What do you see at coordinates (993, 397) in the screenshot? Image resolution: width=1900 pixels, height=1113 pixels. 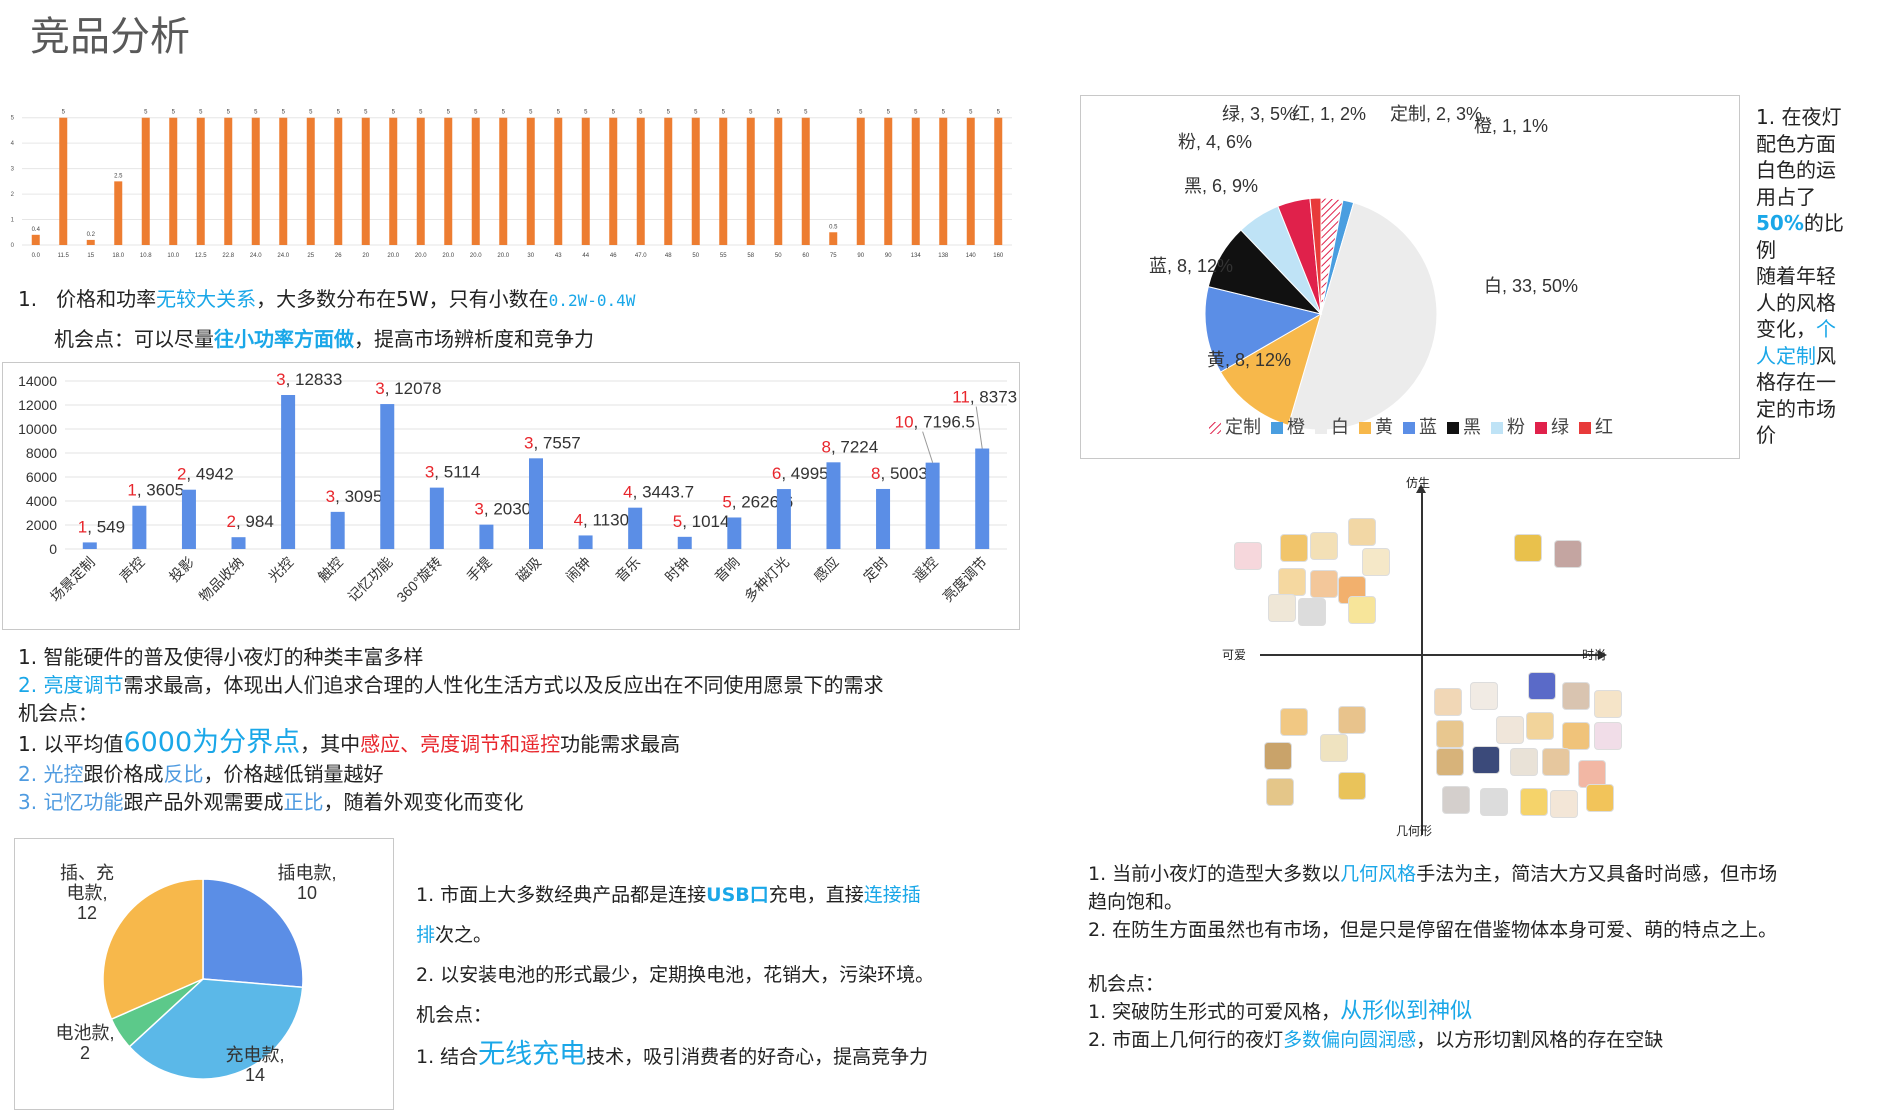 I see `value-label: , 8373` at bounding box center [993, 397].